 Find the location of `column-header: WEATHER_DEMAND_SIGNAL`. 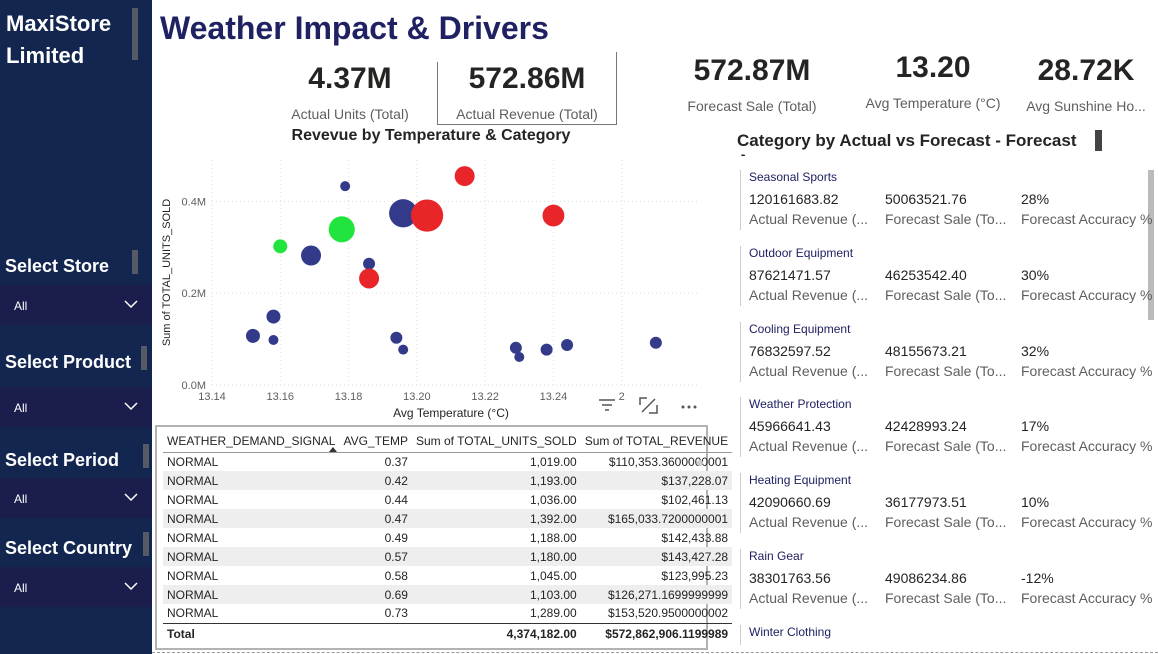

column-header: WEATHER_DEMAND_SIGNAL is located at coordinates (251, 441).